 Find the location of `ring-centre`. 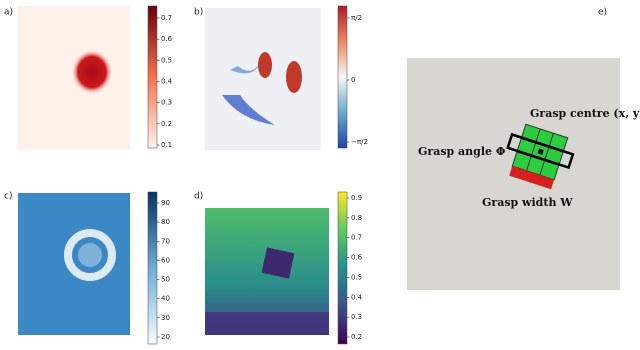

ring-centre is located at coordinates (90, 255).